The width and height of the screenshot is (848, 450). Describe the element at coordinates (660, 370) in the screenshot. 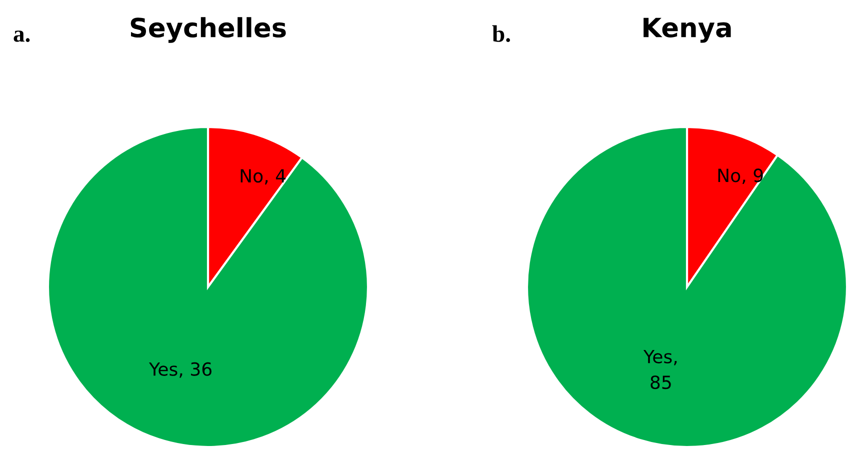

I see `data-label: Yes, 85` at that location.